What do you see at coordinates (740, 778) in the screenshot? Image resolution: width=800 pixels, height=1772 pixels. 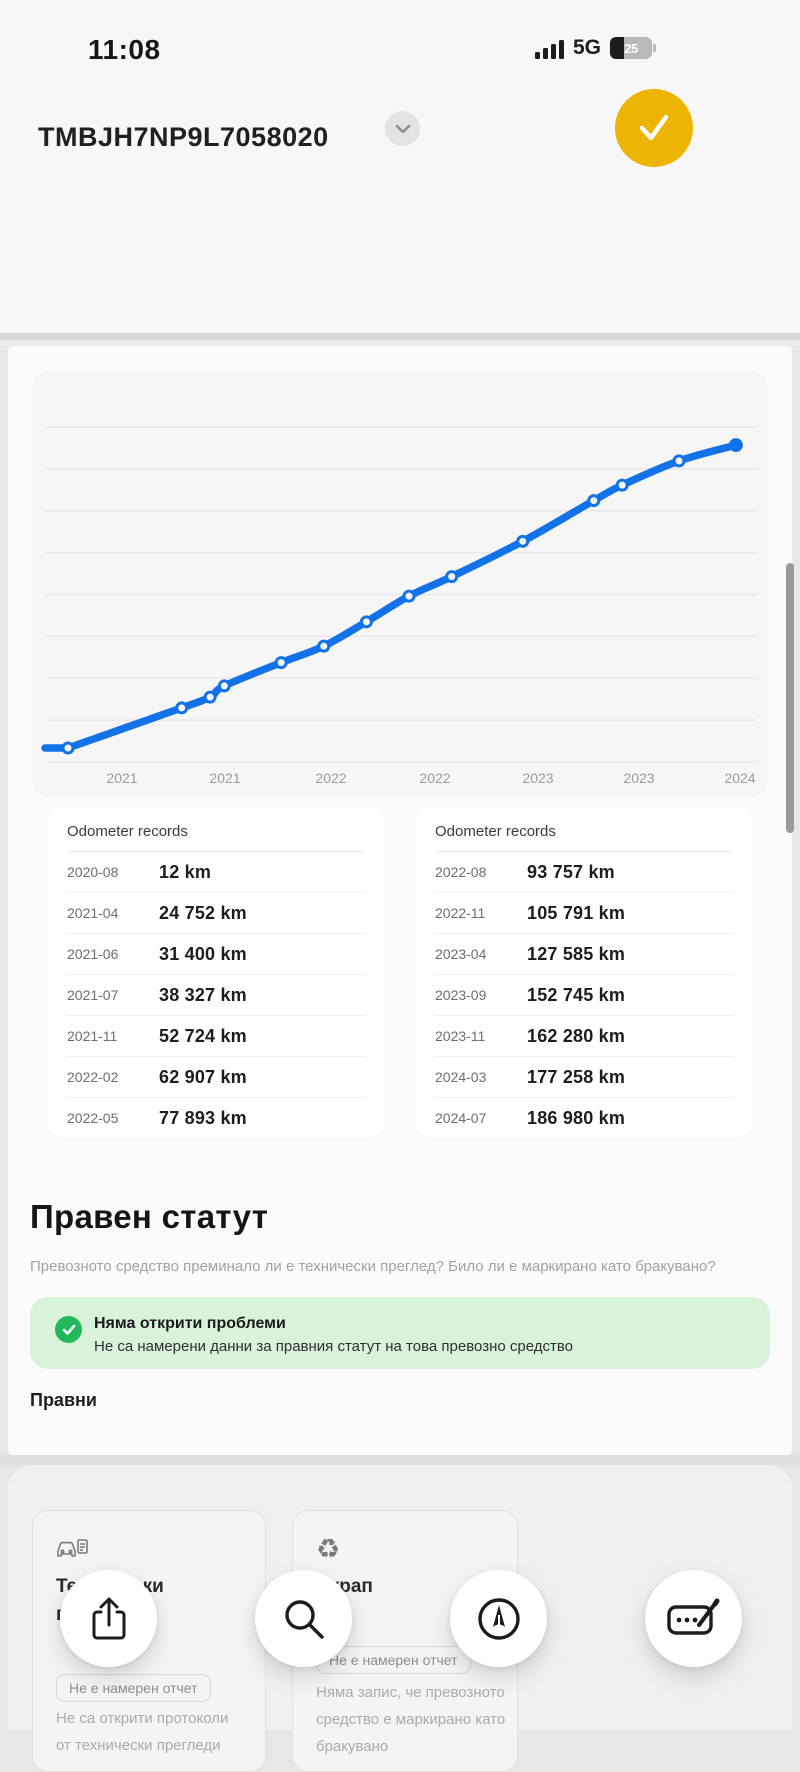 I see `x-tick-label: 2024` at bounding box center [740, 778].